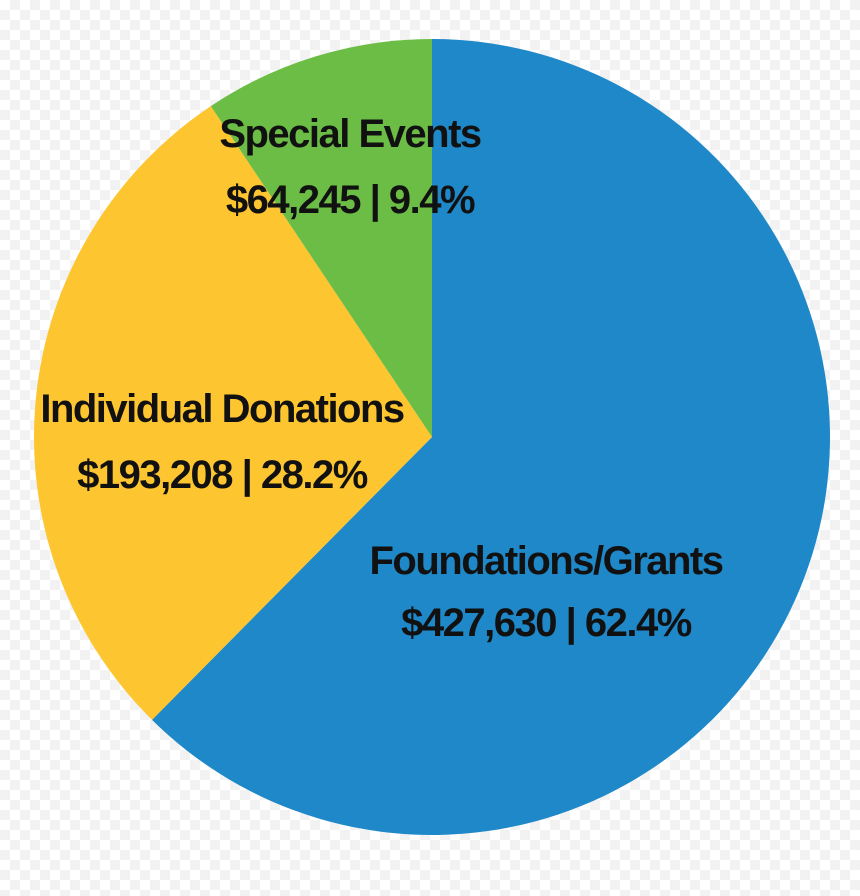 This screenshot has height=896, width=860. I want to click on slice-special-events, so click(321, 238).